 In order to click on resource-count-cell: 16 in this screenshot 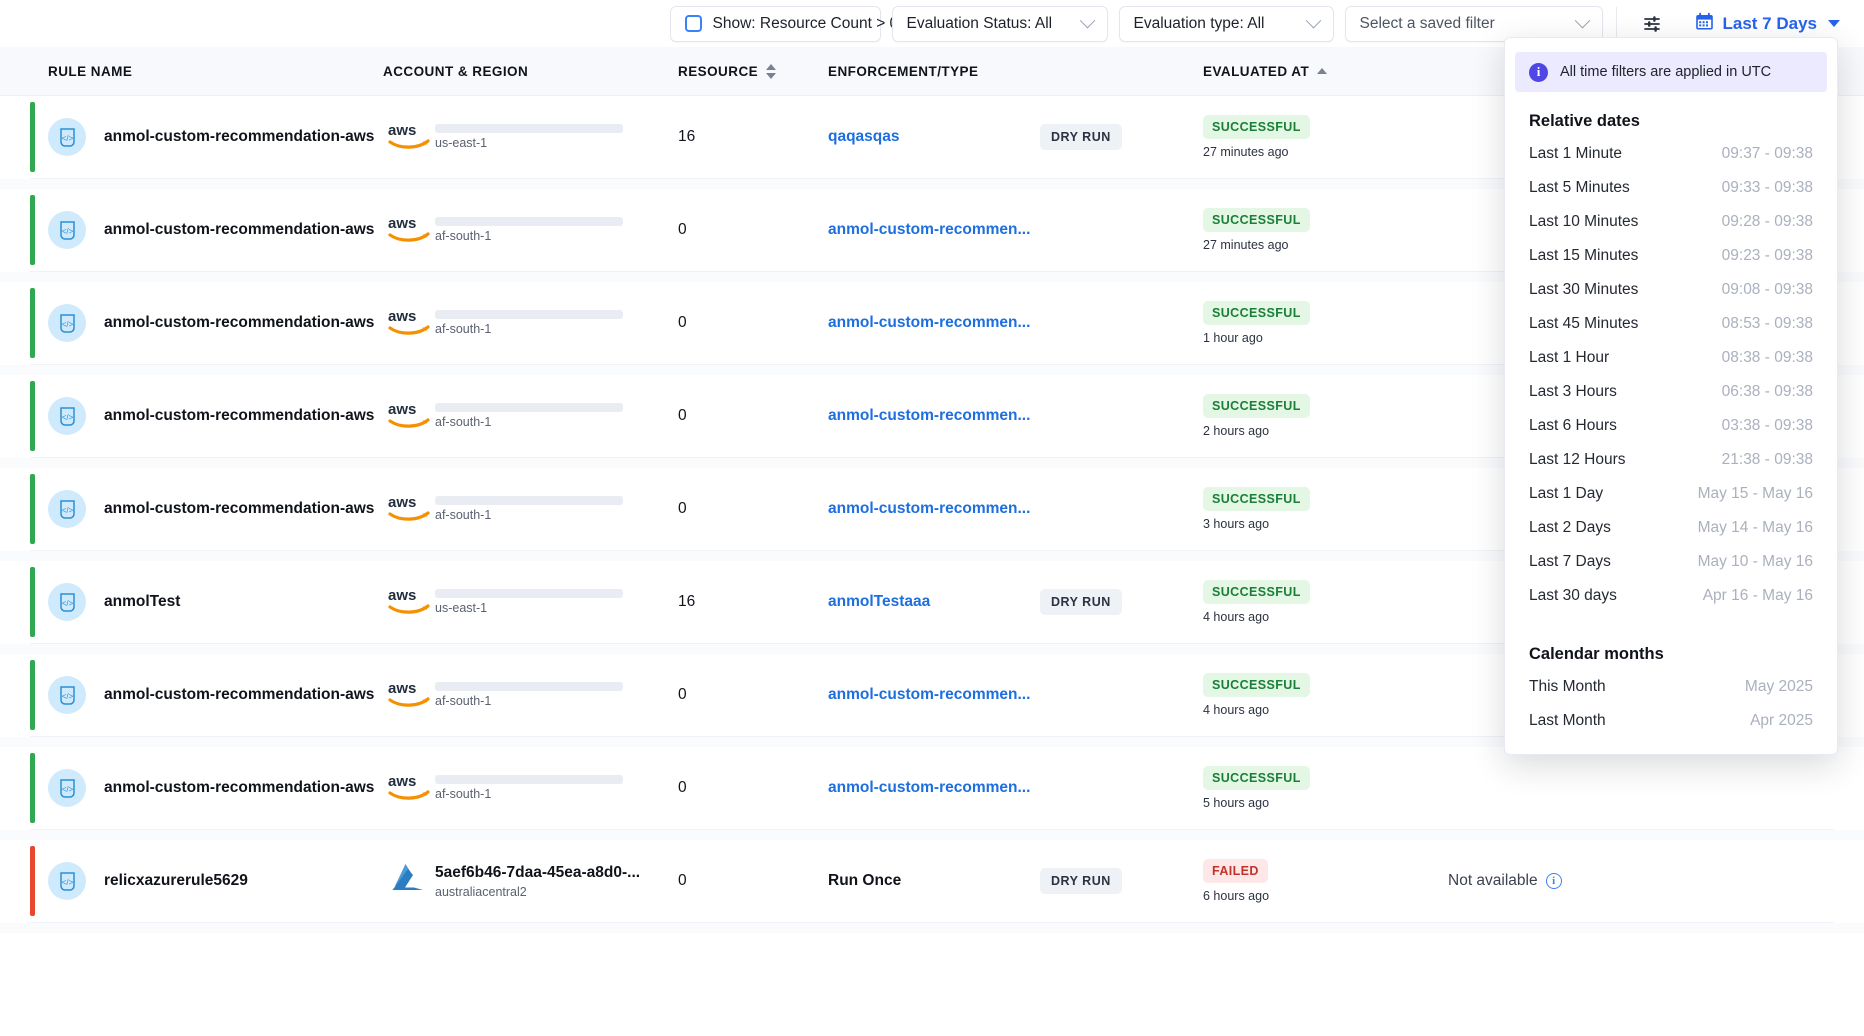, I will do `click(687, 601)`.